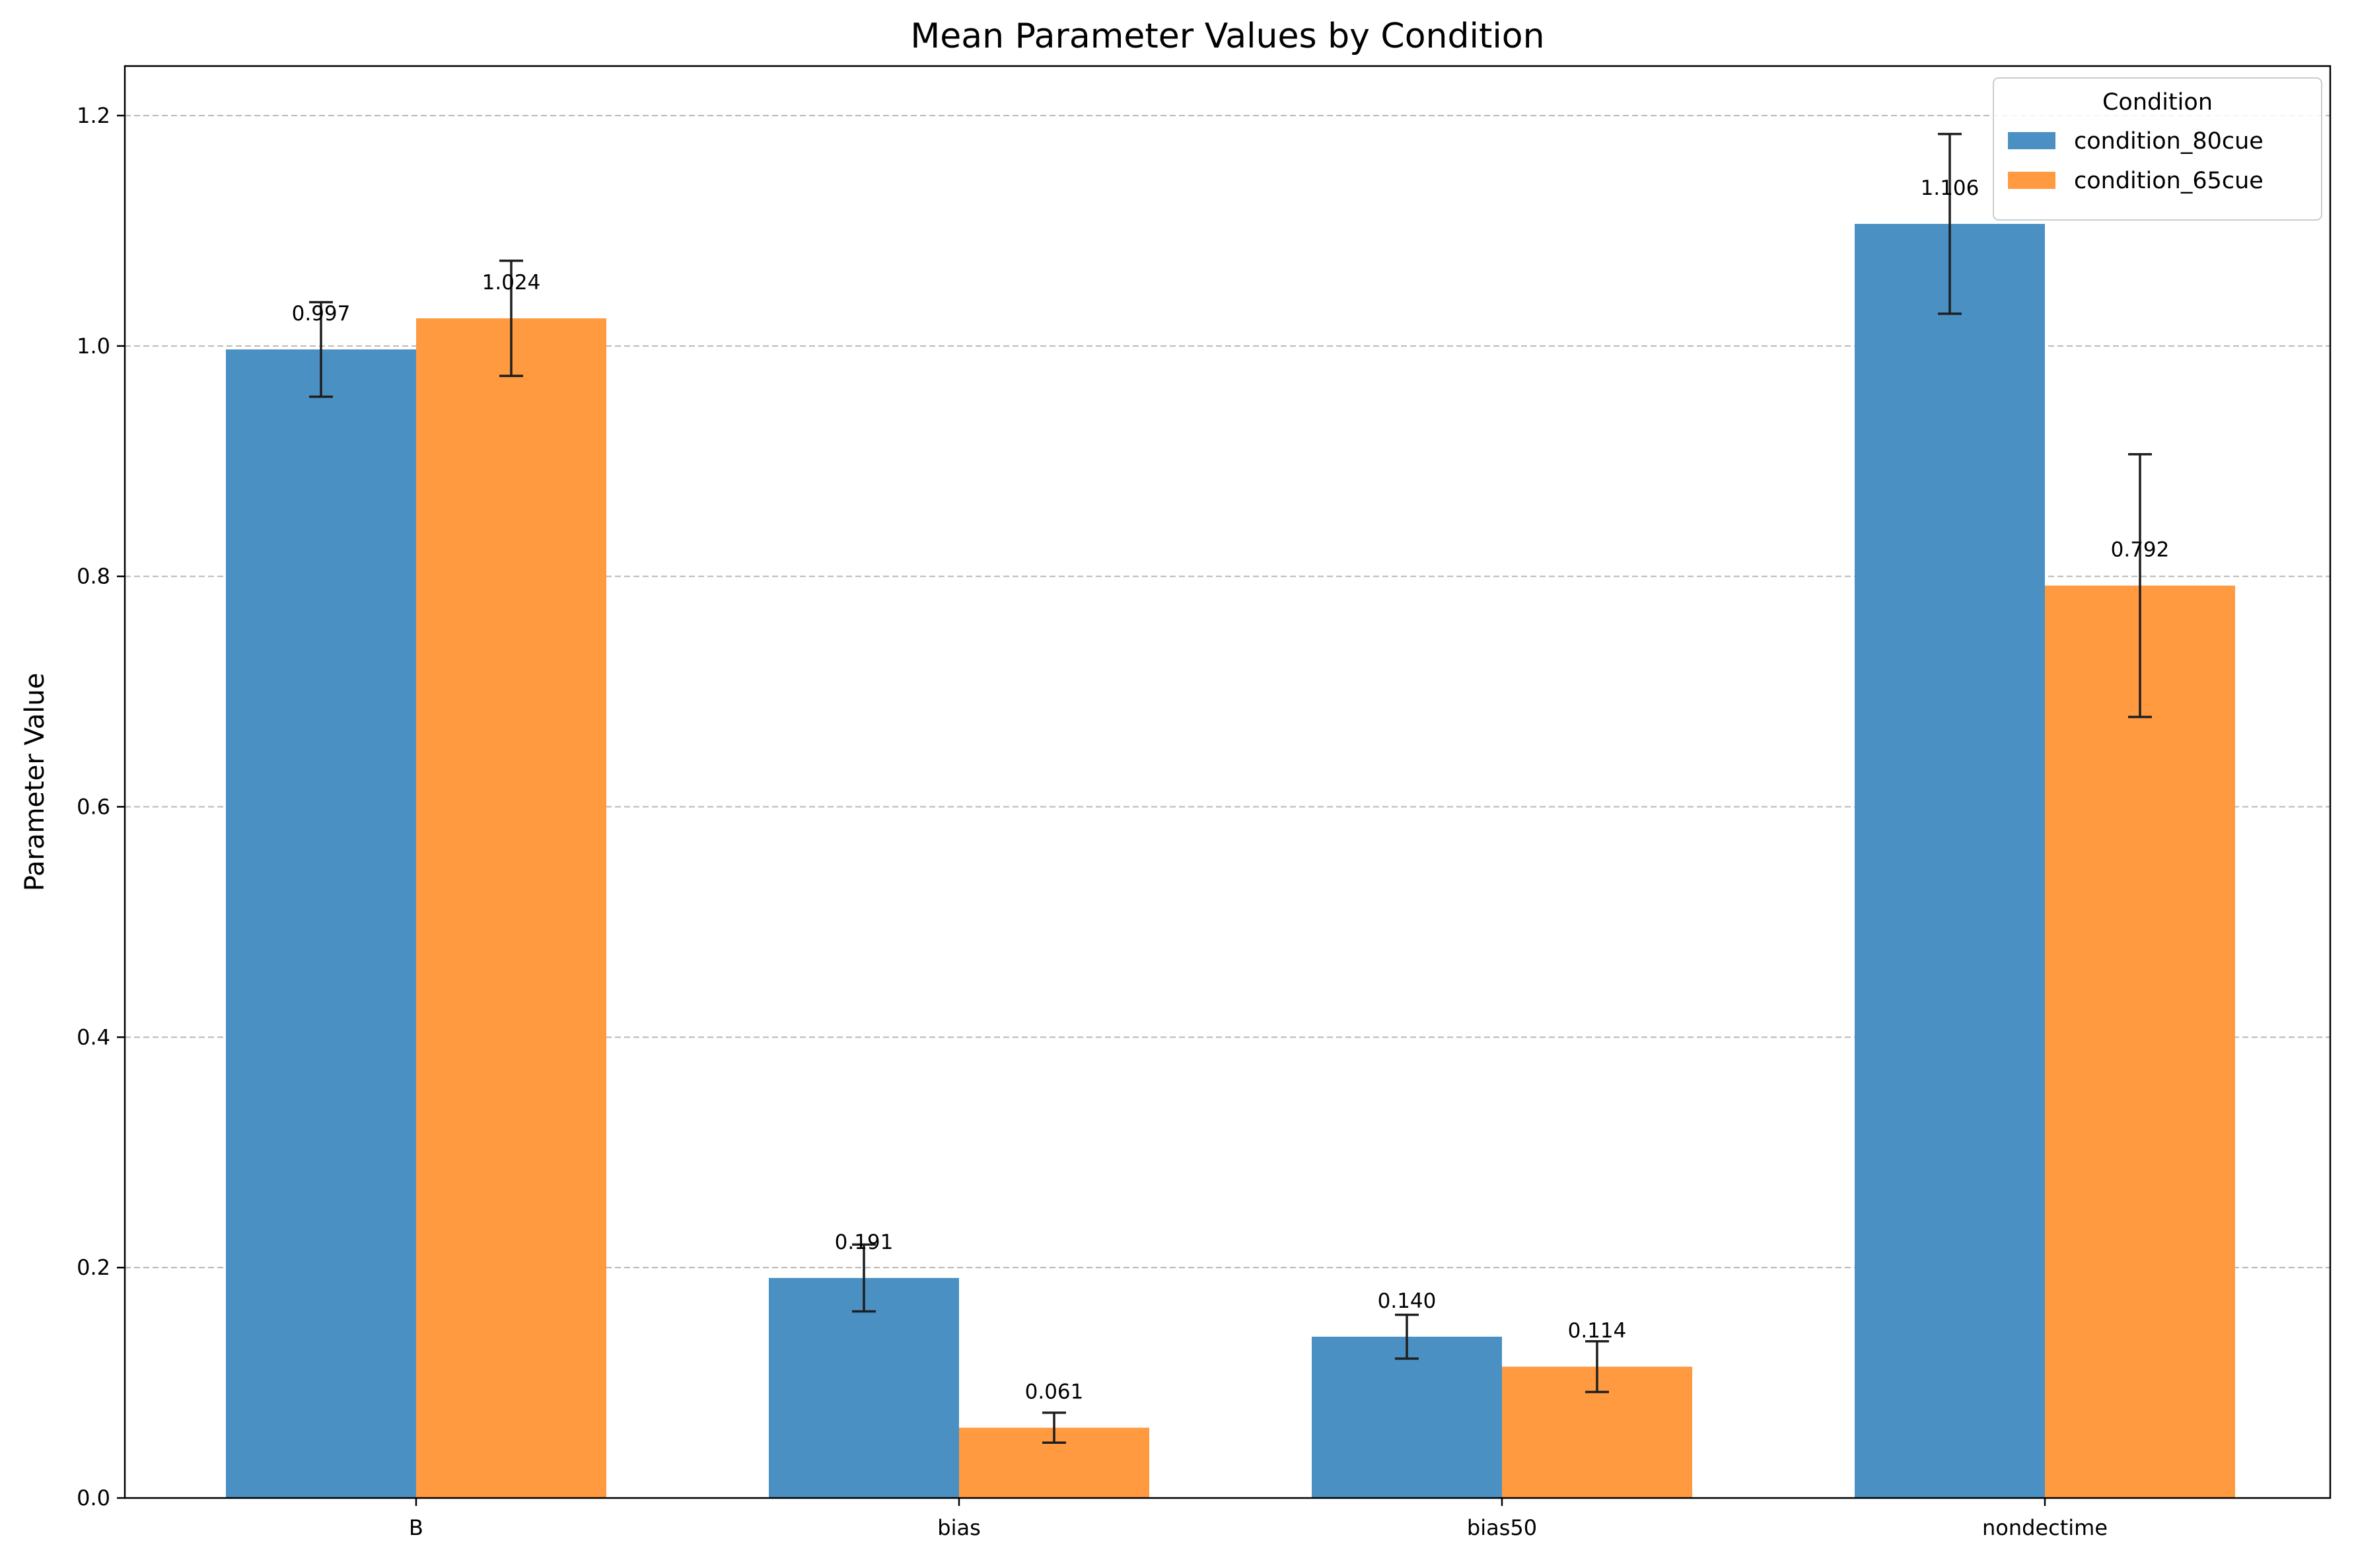  Describe the element at coordinates (2169, 141) in the screenshot. I see `legend-label: condition_80cue` at that location.